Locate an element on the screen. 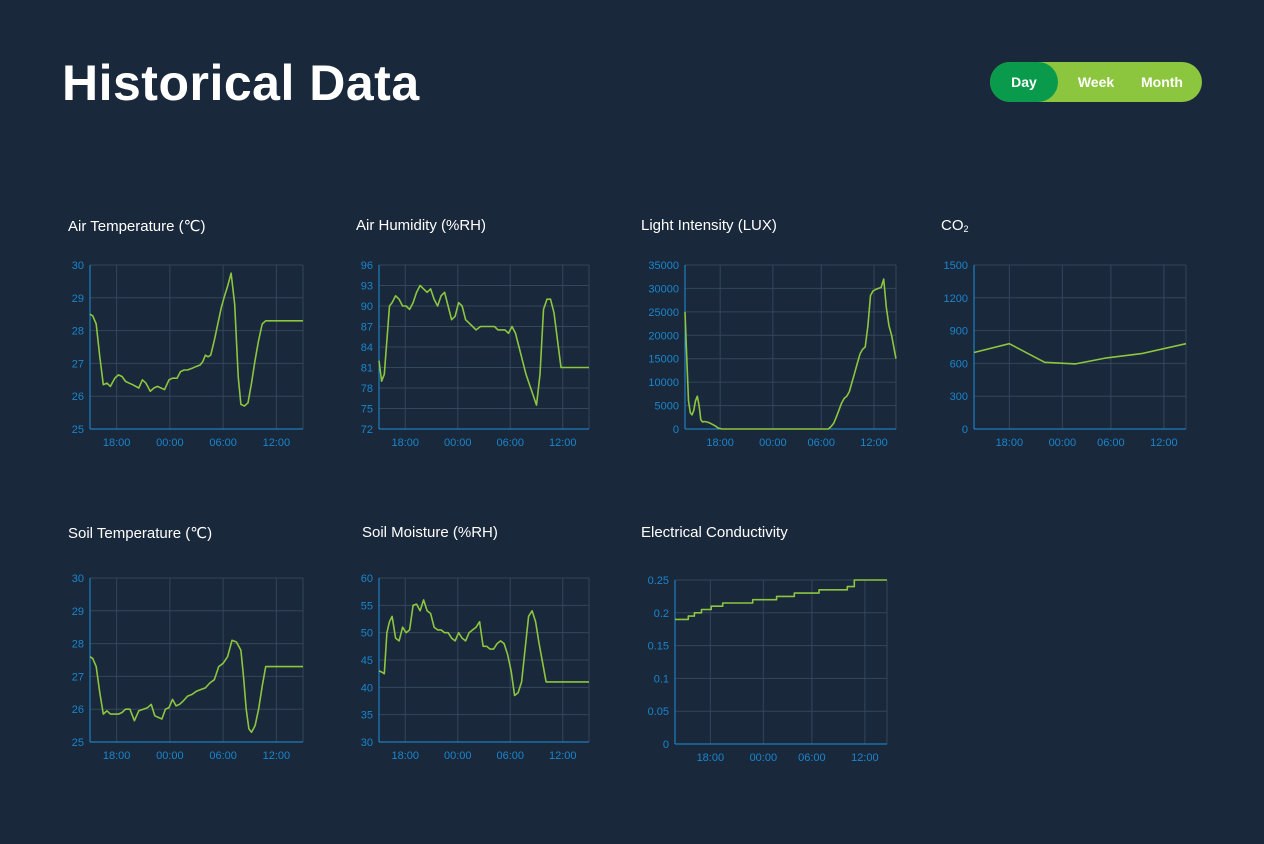 The image size is (1264, 844). soil-moisture-title: Soil Moisture (%RH) is located at coordinates (430, 532).